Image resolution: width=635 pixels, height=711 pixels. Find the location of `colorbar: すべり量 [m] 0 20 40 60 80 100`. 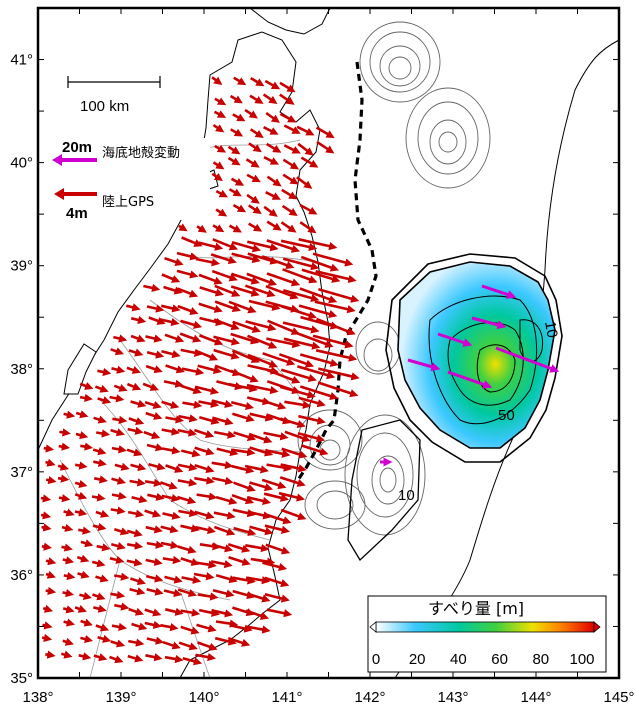

colorbar: すべり量 [m] 0 20 40 60 80 100 is located at coordinates (487, 634).